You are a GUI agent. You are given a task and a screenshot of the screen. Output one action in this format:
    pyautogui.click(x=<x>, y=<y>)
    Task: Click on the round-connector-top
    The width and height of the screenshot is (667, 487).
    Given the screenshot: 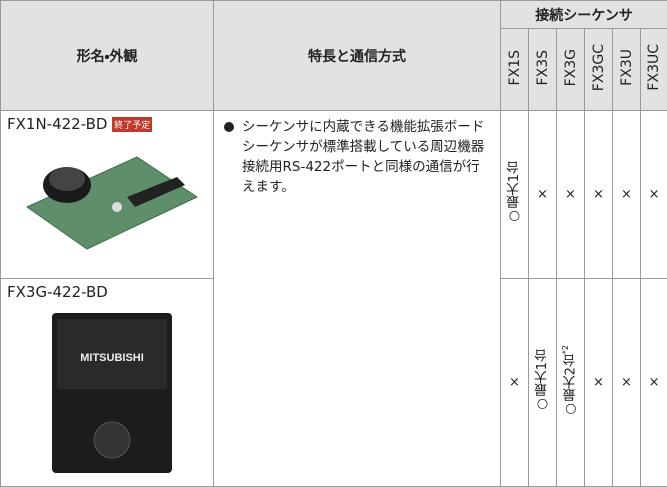 What is the action you would take?
    pyautogui.click(x=67, y=179)
    